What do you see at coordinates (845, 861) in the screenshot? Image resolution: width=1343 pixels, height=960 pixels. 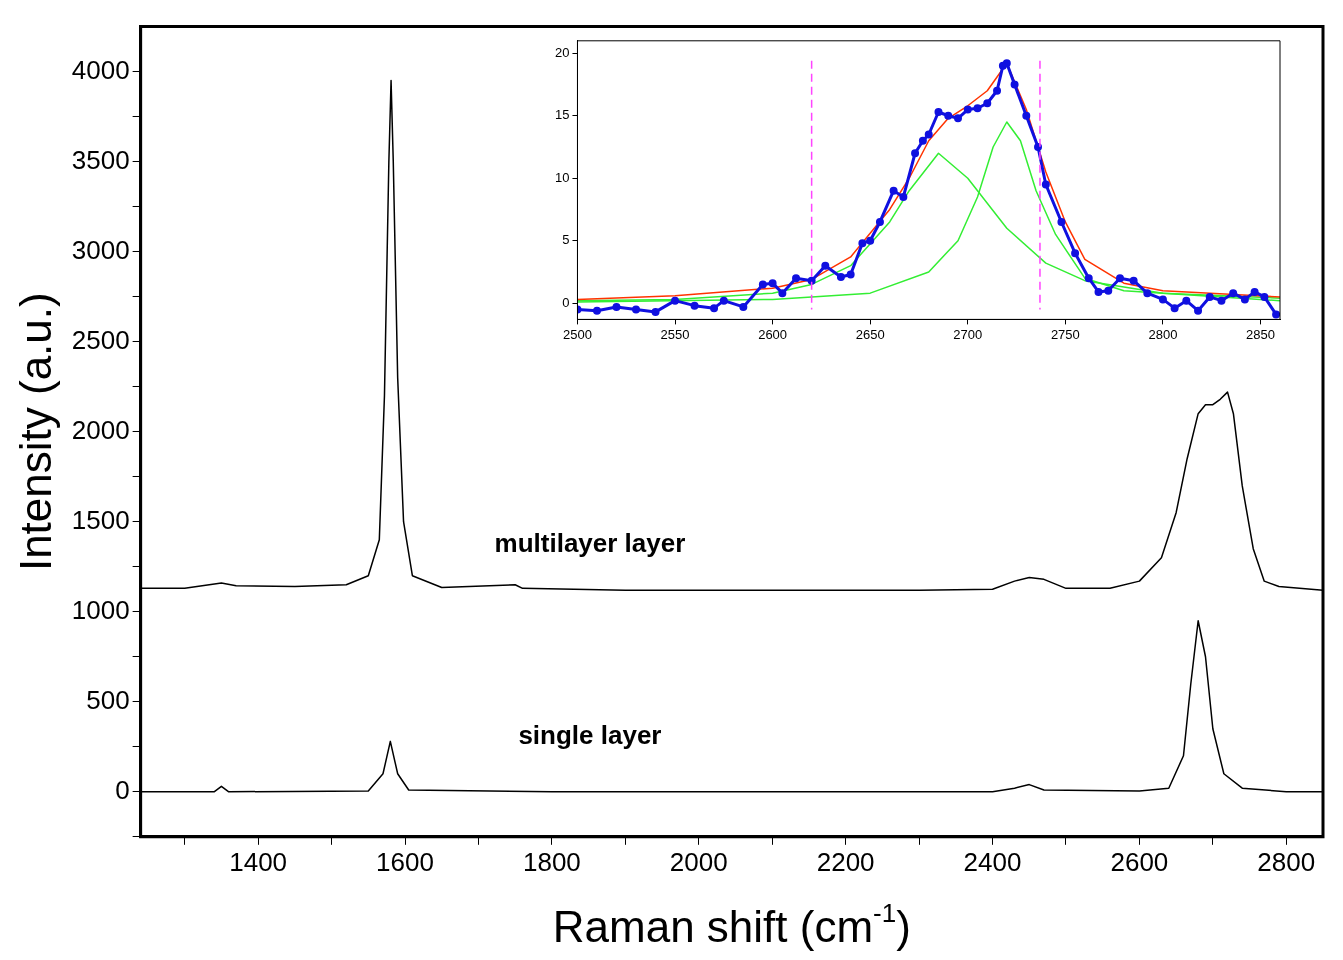 I see `x-tick-label: 2200` at bounding box center [845, 861].